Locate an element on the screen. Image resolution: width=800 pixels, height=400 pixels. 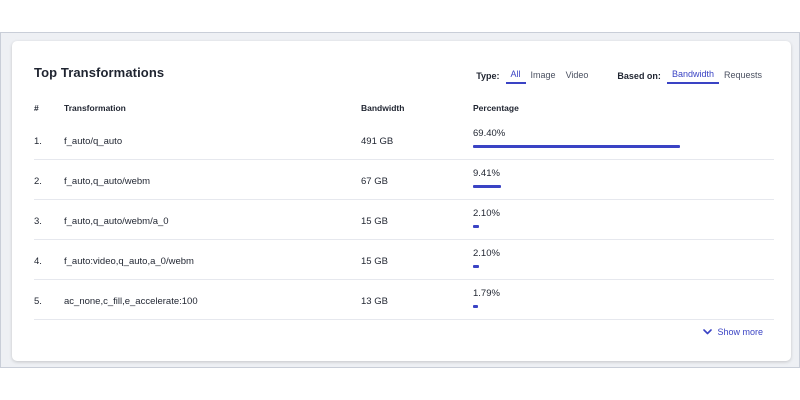
row-number: 4. is located at coordinates (38, 261).